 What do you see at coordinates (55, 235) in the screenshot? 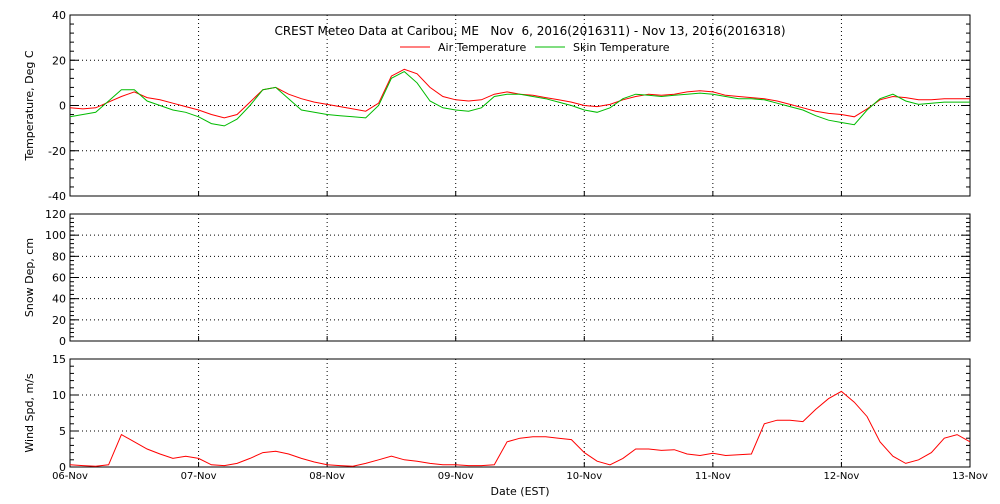
I see `y-tick-label: 100` at bounding box center [55, 235].